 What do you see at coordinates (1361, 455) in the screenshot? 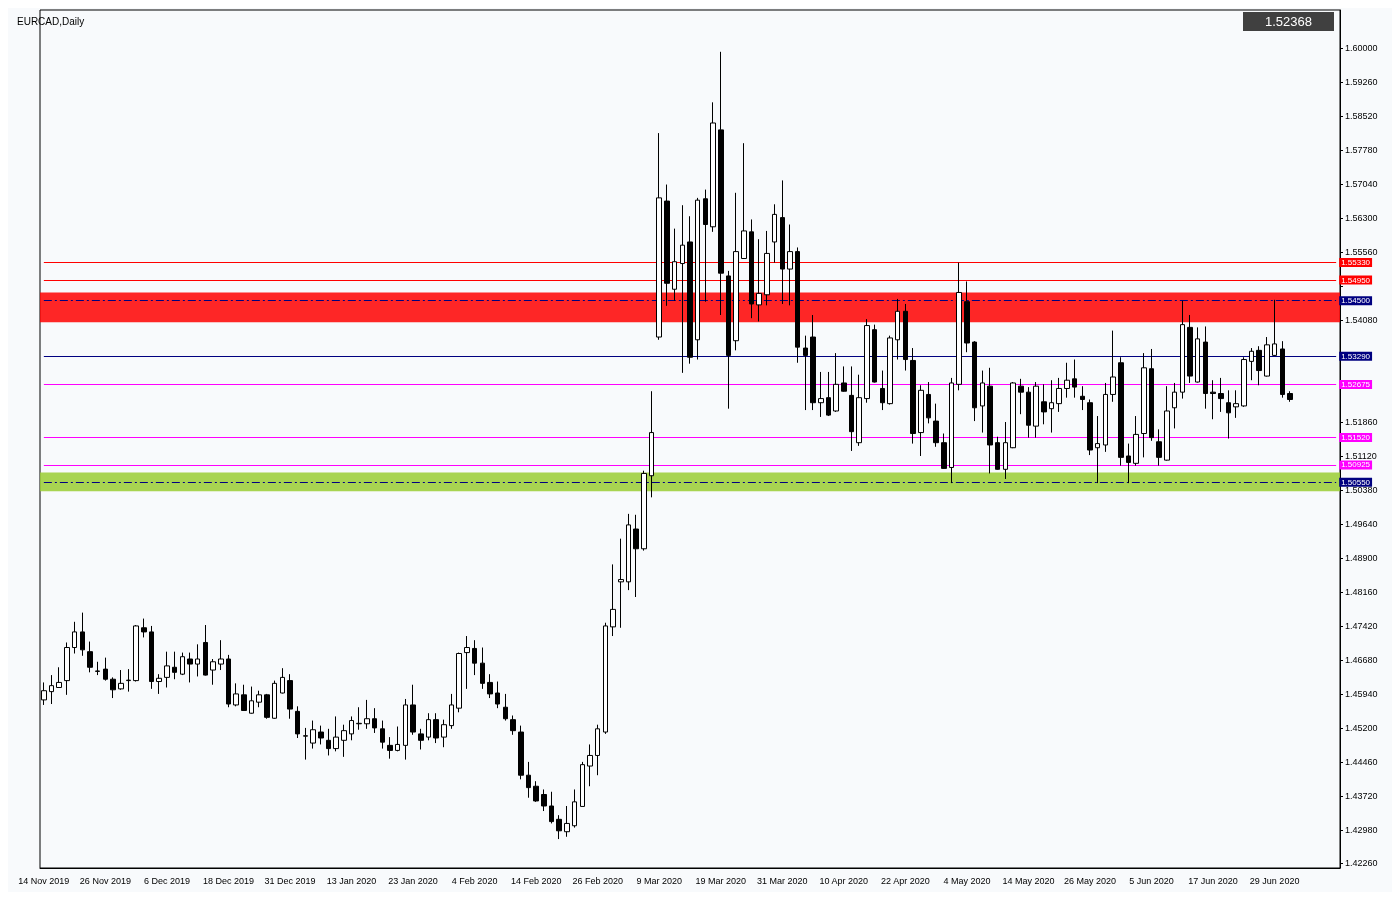
I see `y-tick-label: 1.51120` at bounding box center [1361, 455].